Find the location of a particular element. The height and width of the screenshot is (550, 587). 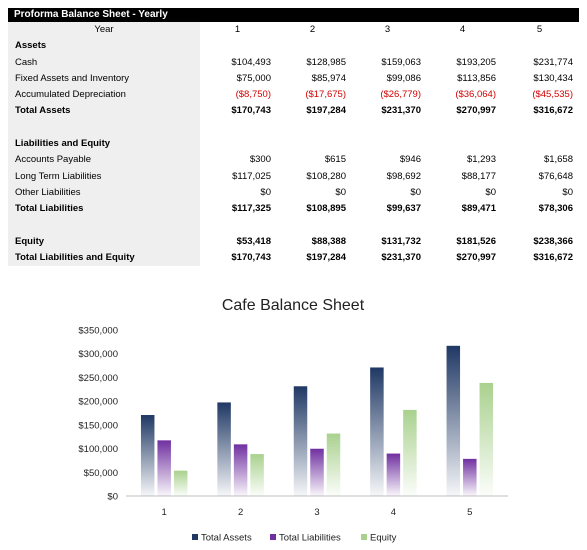

table-cell: $104,493 is located at coordinates (251, 62).